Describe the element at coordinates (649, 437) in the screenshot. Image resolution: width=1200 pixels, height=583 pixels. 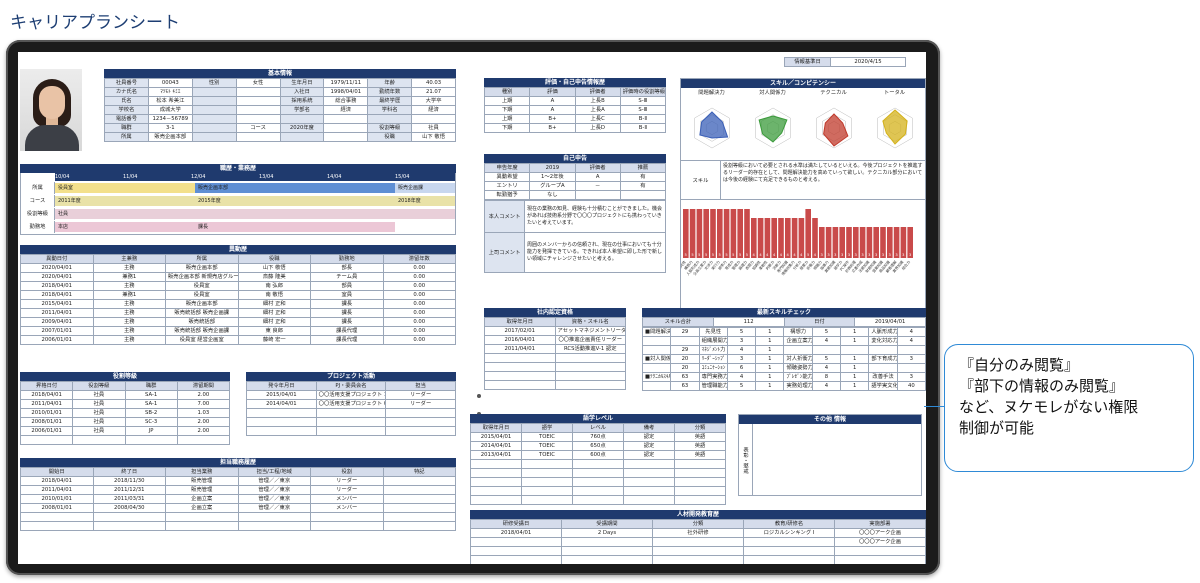
I see `lang-cell: 認定` at that location.